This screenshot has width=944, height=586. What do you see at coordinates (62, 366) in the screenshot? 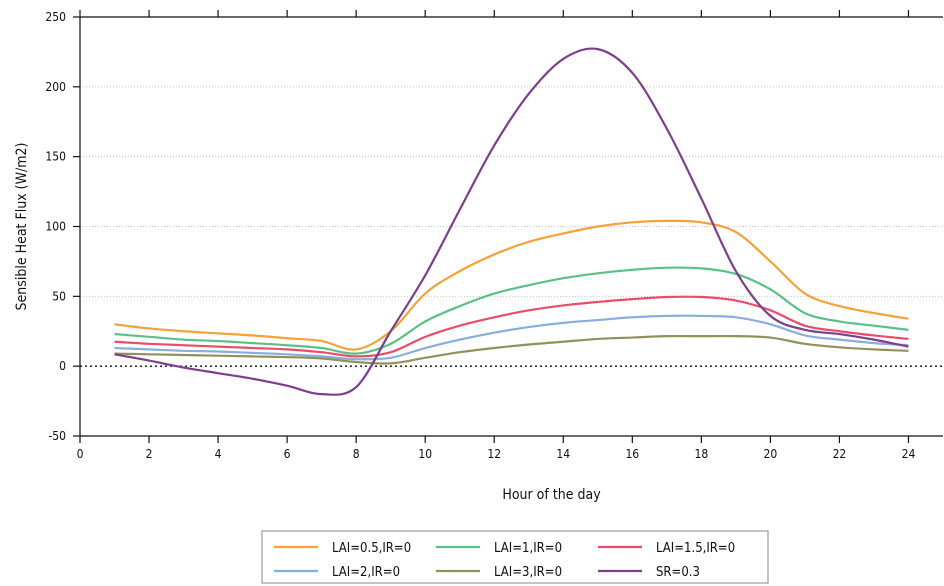
I see `y-tick-label: 0` at bounding box center [62, 366].